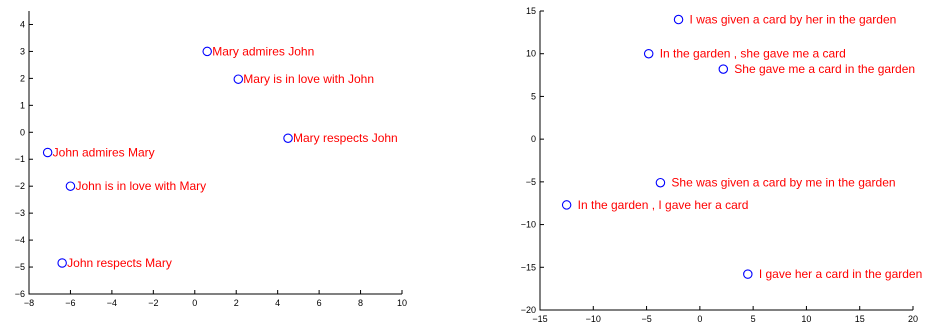 Image resolution: width=930 pixels, height=325 pixels. What do you see at coordinates (793, 20) in the screenshot?
I see `data-point-label: I was given a card by her in the garden` at bounding box center [793, 20].